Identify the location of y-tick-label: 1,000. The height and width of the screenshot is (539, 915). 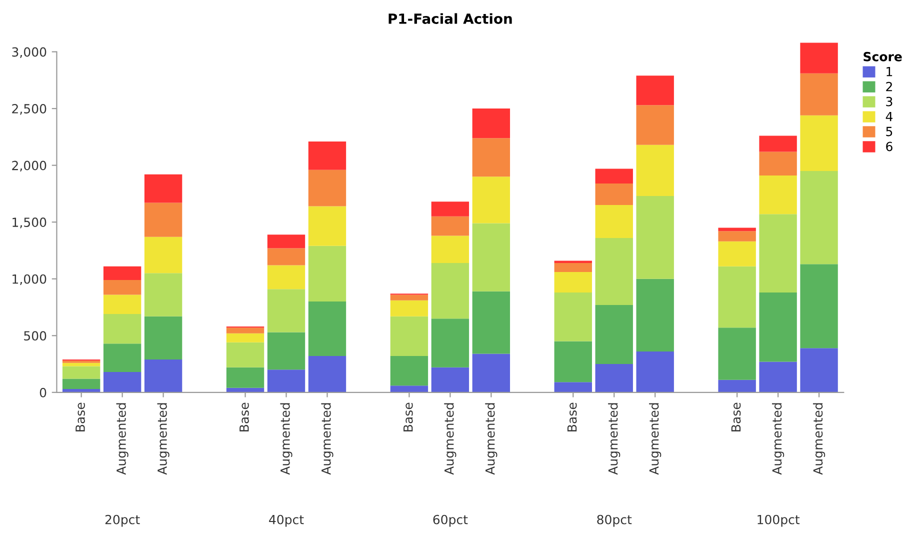
(29, 280).